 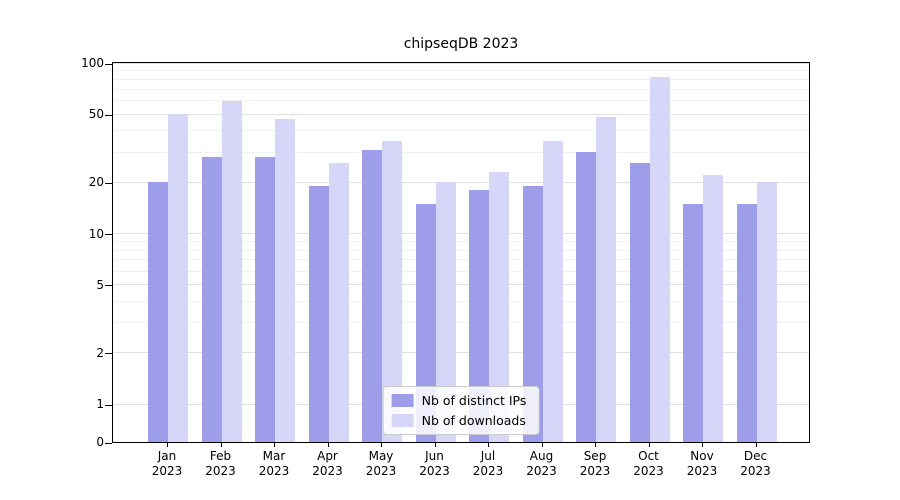 I want to click on x-axis-tick-label: Sep 2023, so click(x=595, y=464).